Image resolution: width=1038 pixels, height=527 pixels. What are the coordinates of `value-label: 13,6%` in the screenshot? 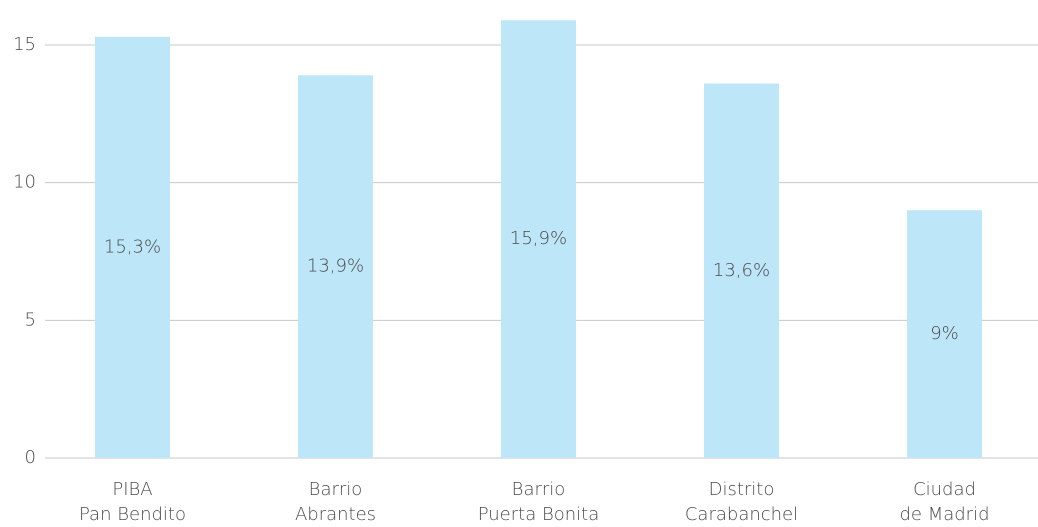 It's located at (741, 270).